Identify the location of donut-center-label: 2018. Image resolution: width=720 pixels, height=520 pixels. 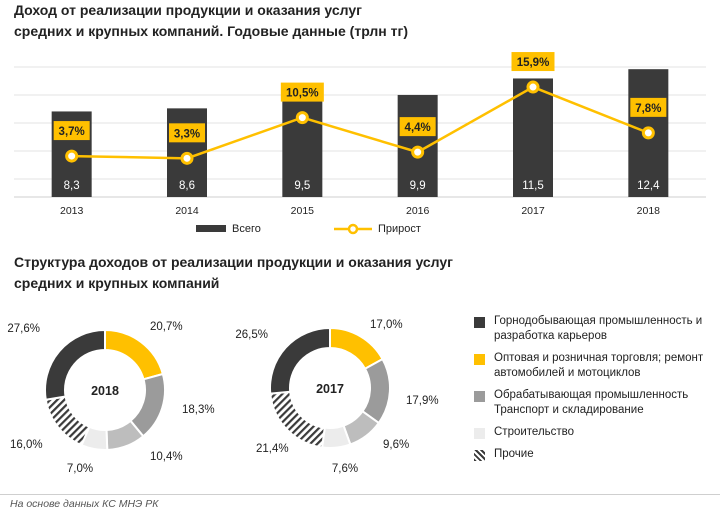
(105, 391).